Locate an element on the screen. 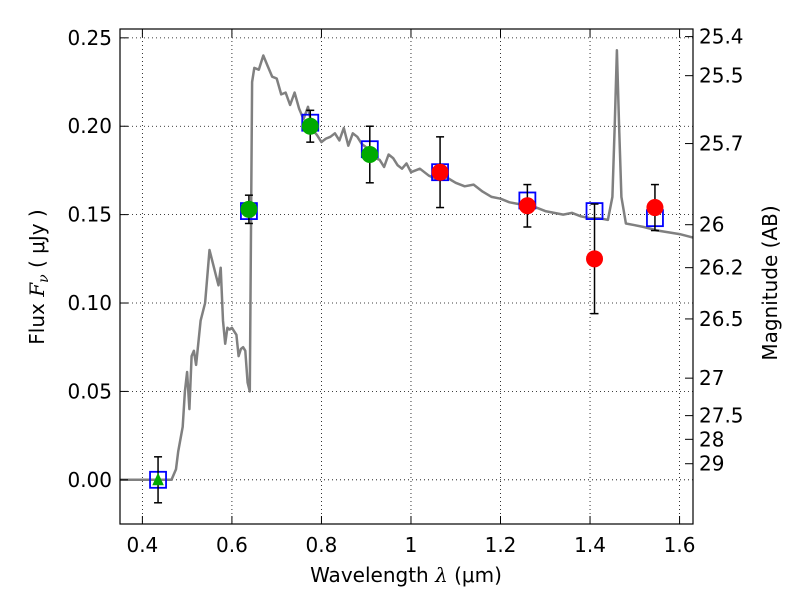 The width and height of the screenshot is (800, 600). upper-limit-triangle is located at coordinates (158, 479).